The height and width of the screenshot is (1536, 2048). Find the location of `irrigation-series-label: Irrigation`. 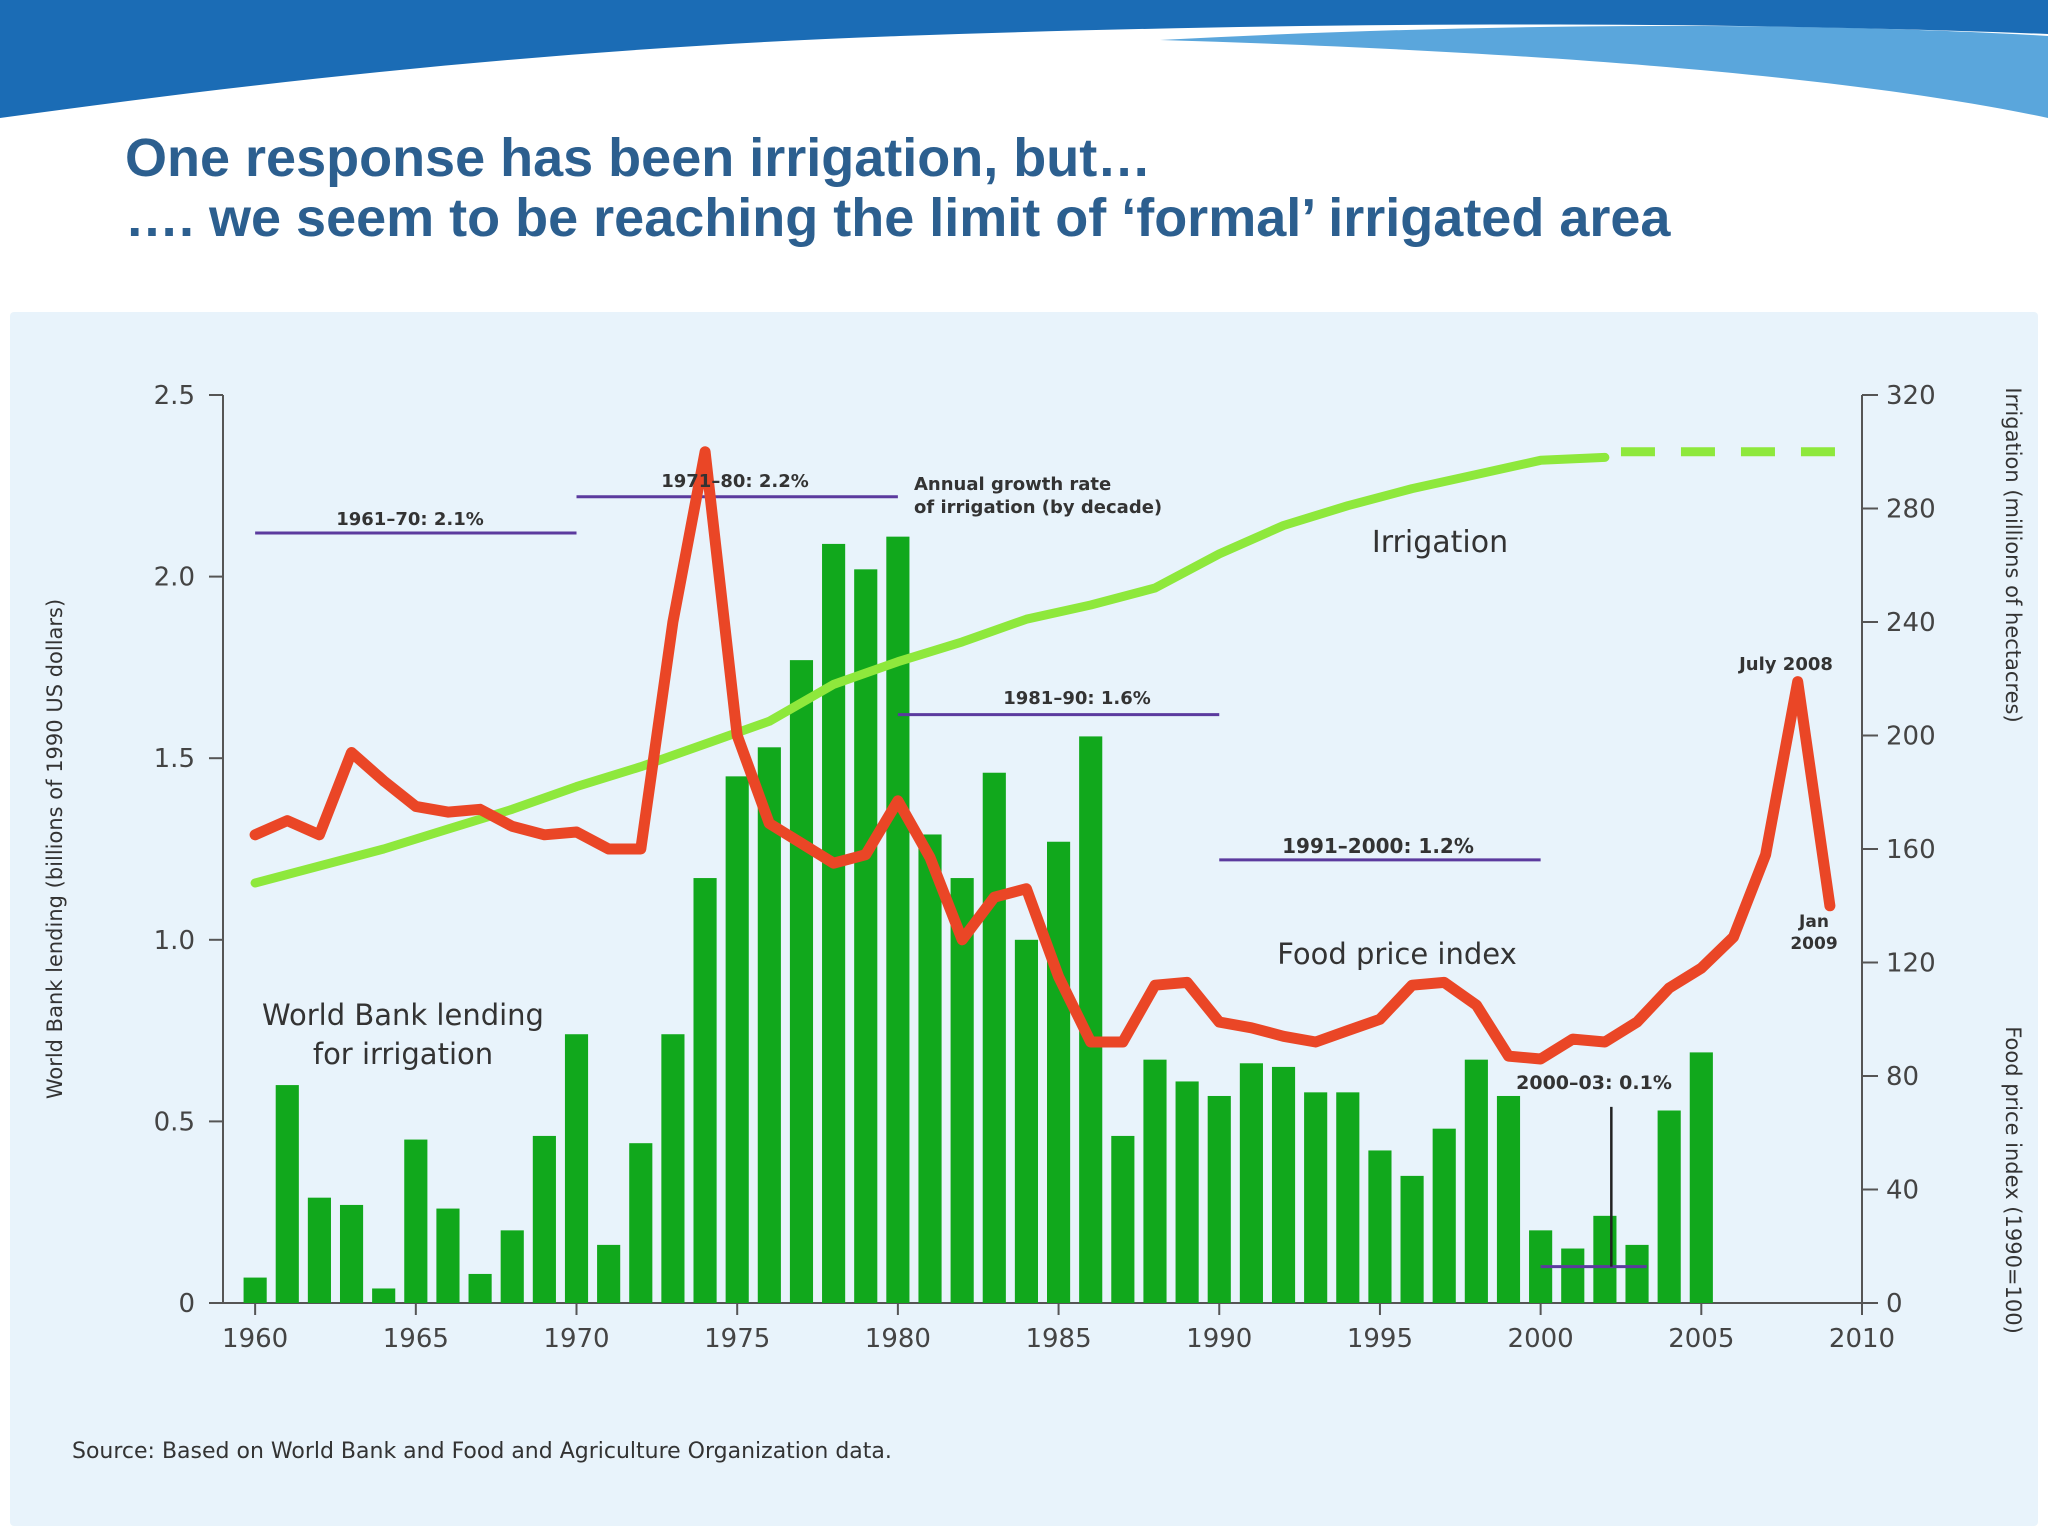

irrigation-series-label: Irrigation is located at coordinates (1440, 542).